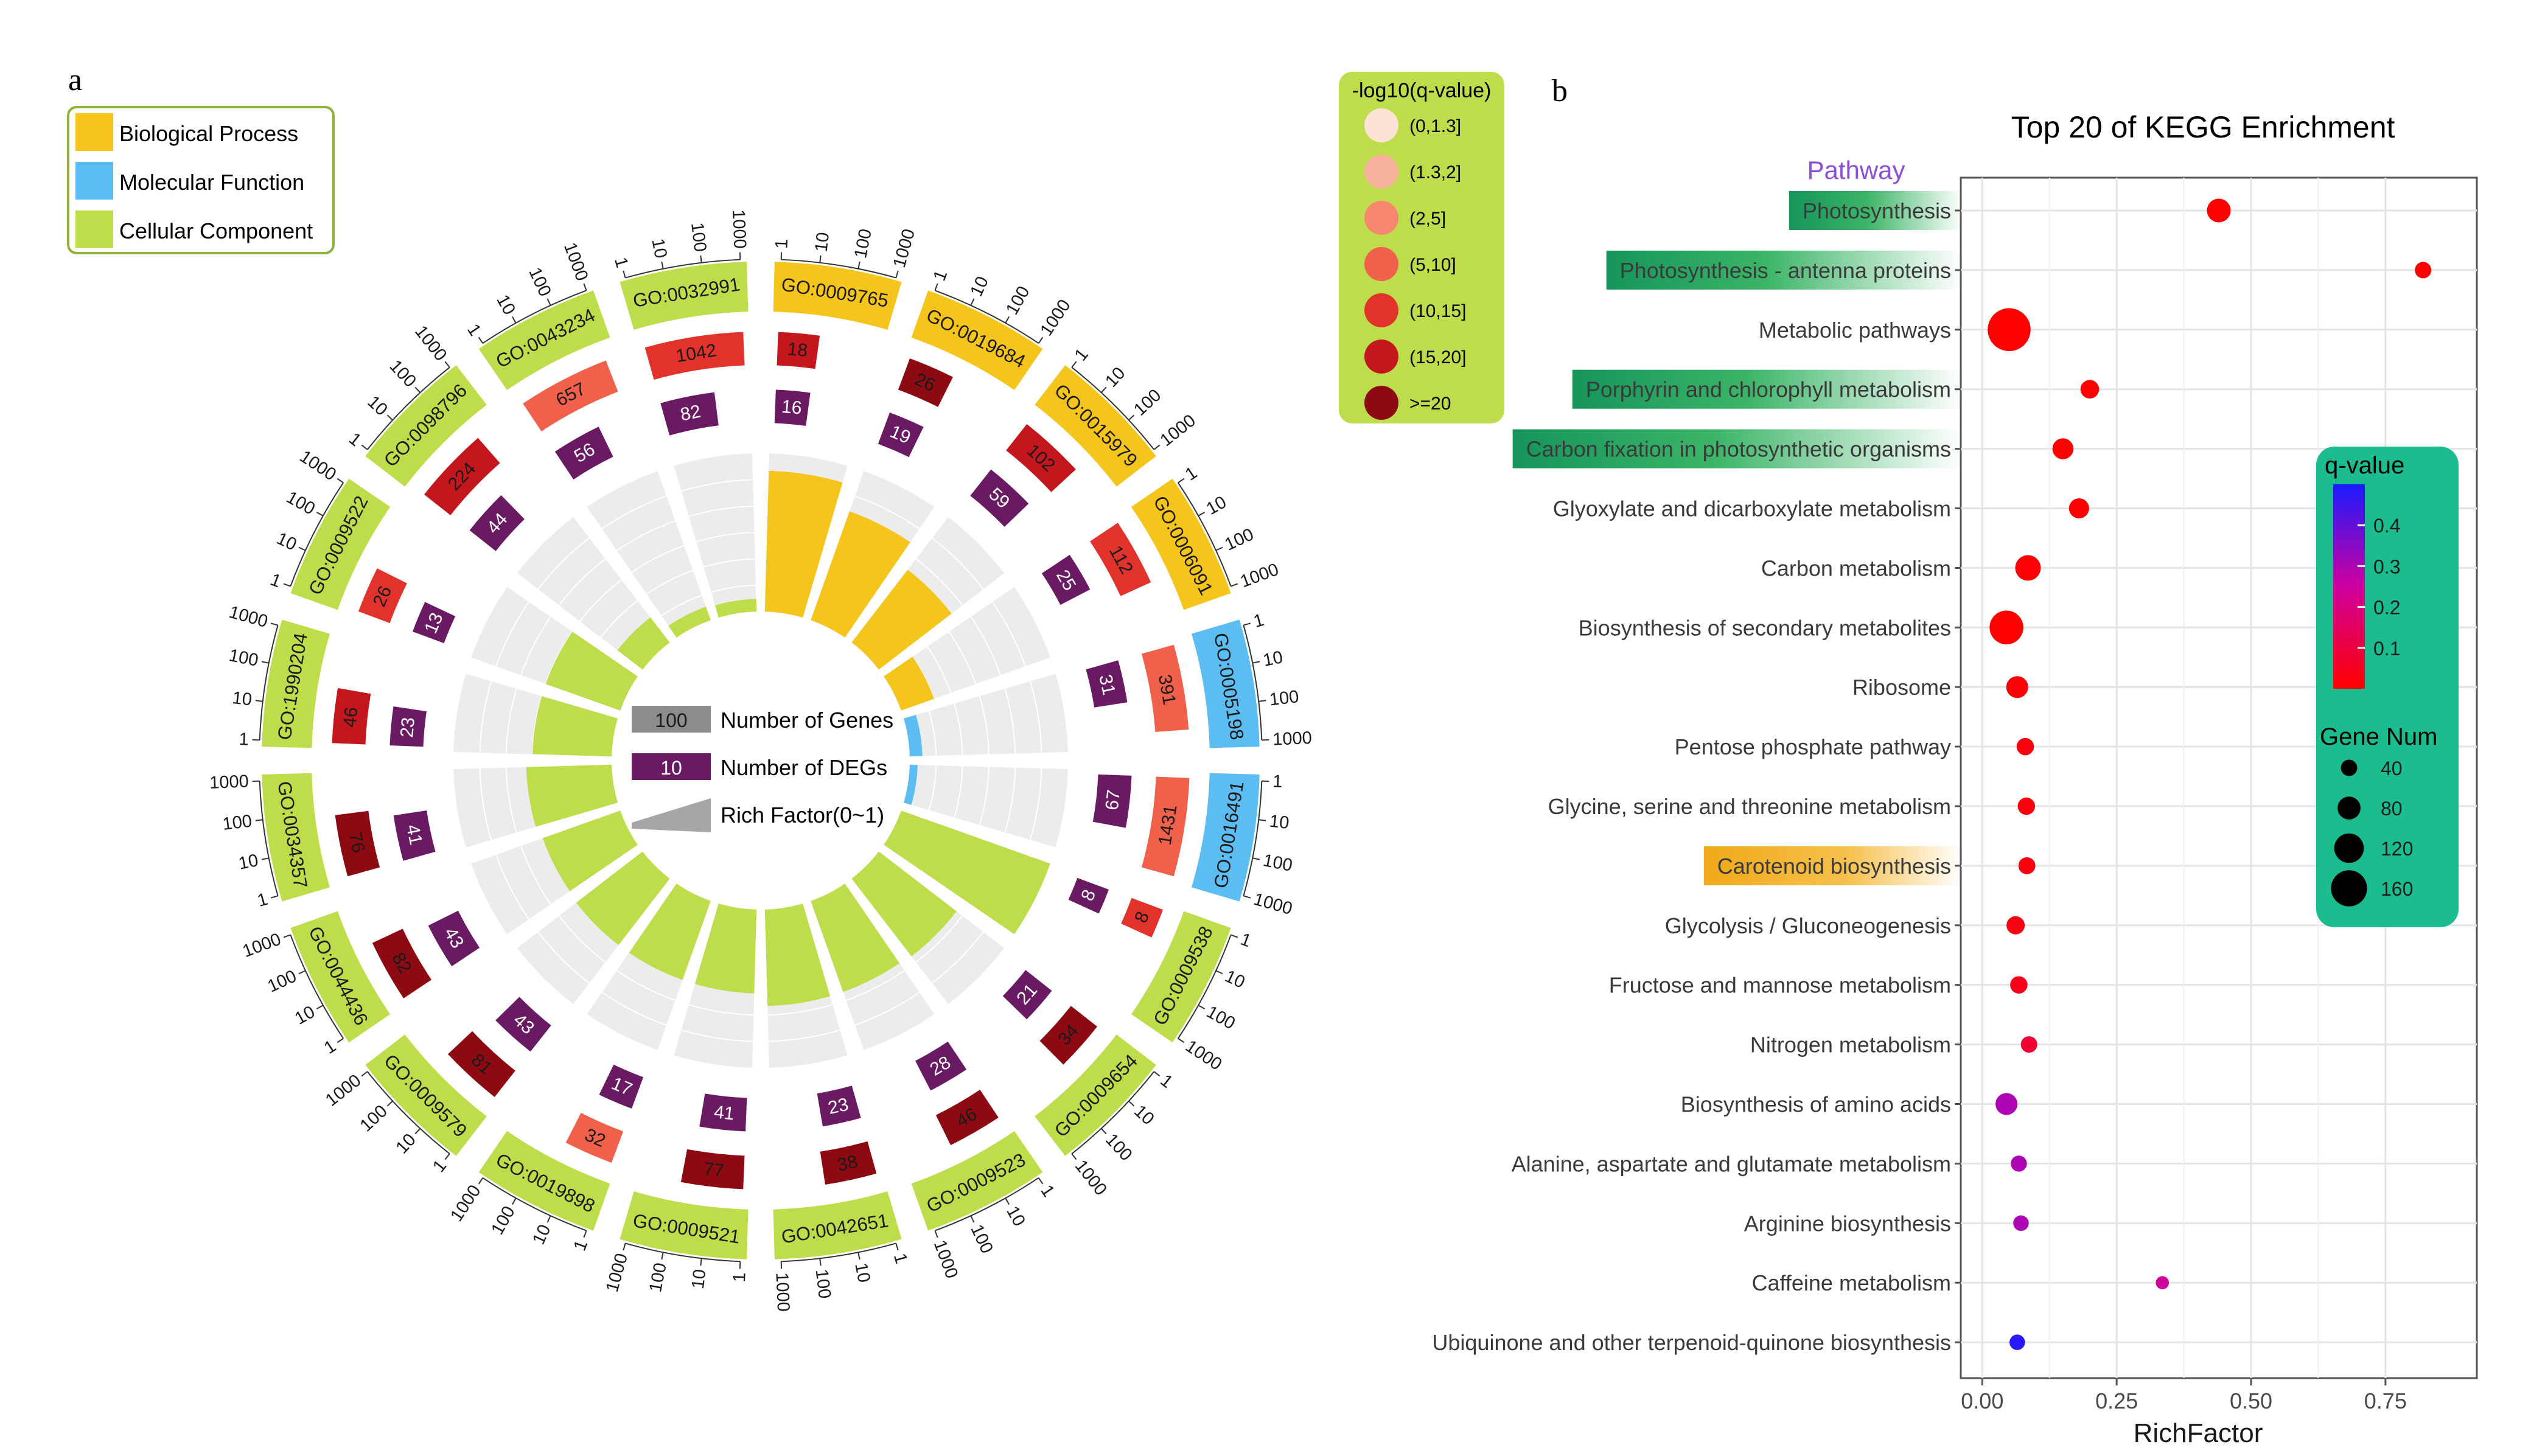 This screenshot has width=2531, height=1456. What do you see at coordinates (1435, 172) in the screenshot?
I see `qvalue-bin-label: (1.3,2]` at bounding box center [1435, 172].